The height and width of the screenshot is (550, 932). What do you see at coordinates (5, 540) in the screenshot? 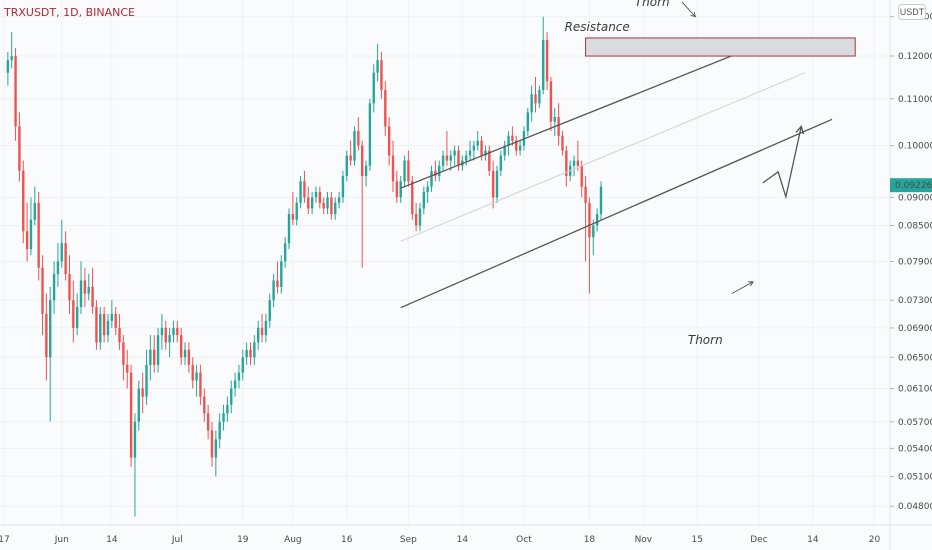
I see `x-tick-label: 17` at bounding box center [5, 540].